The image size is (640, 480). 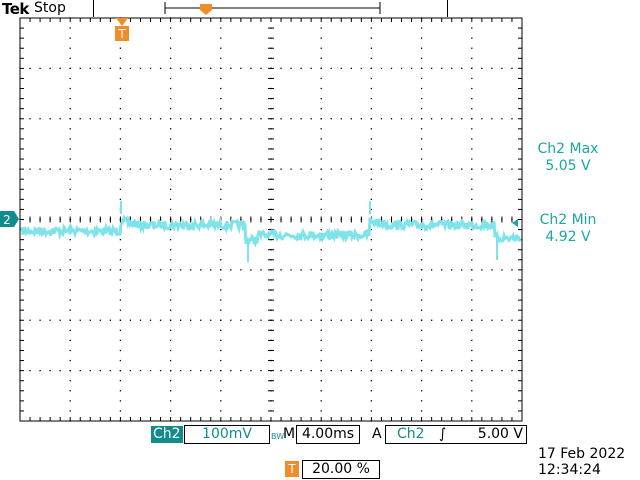 I want to click on trigger-level-arrow, so click(x=515, y=223).